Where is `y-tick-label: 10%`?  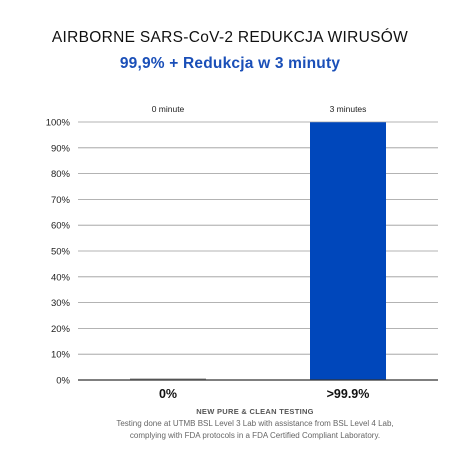 y-tick-label: 10% is located at coordinates (61, 355).